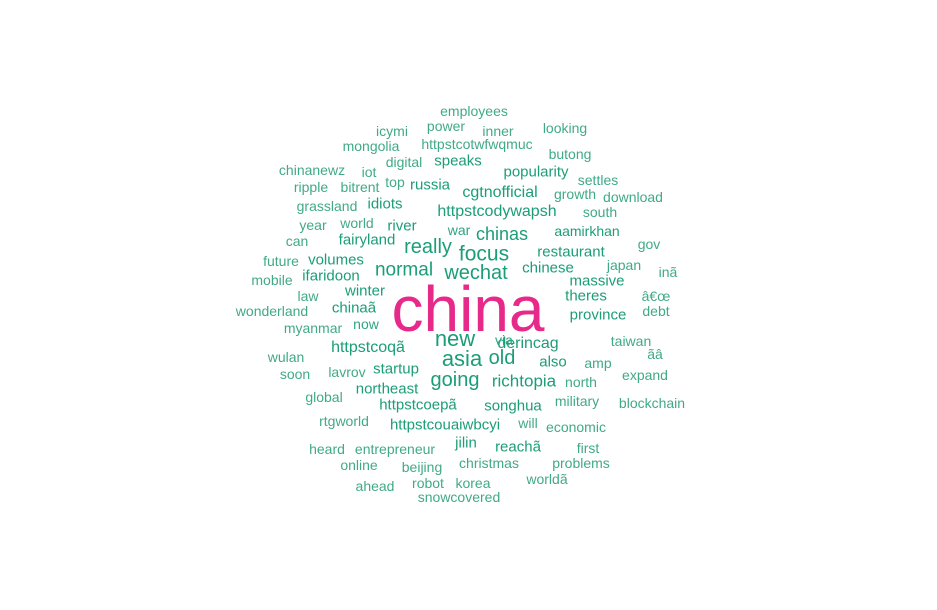 This screenshot has width=937, height=610. What do you see at coordinates (354, 308) in the screenshot?
I see `word-30: chinaã` at bounding box center [354, 308].